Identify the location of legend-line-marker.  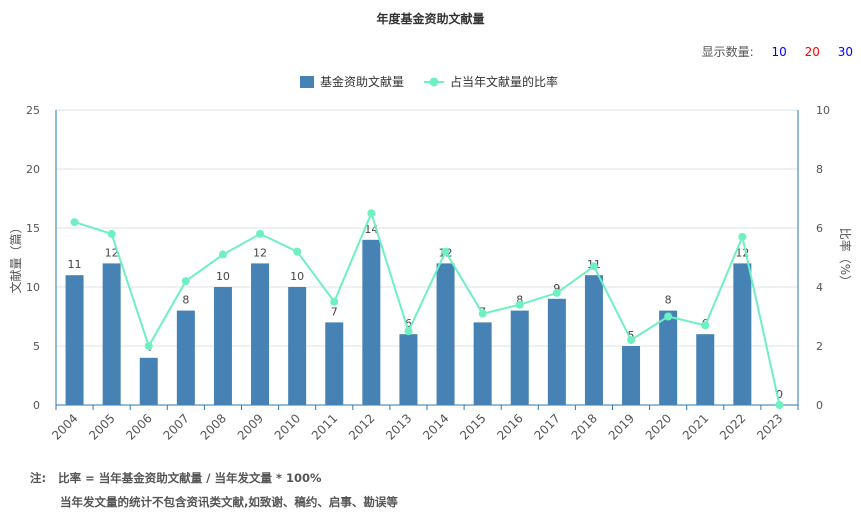
(434, 82).